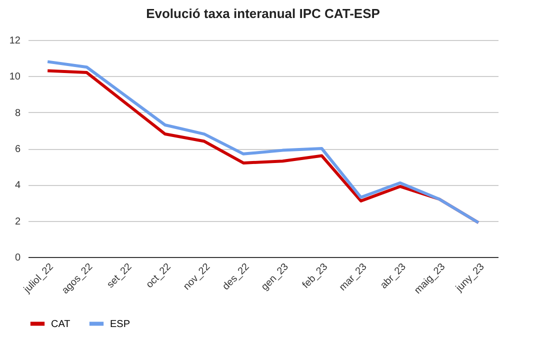 The height and width of the screenshot is (348, 559). I want to click on y-tick-label: 6, so click(17, 149).